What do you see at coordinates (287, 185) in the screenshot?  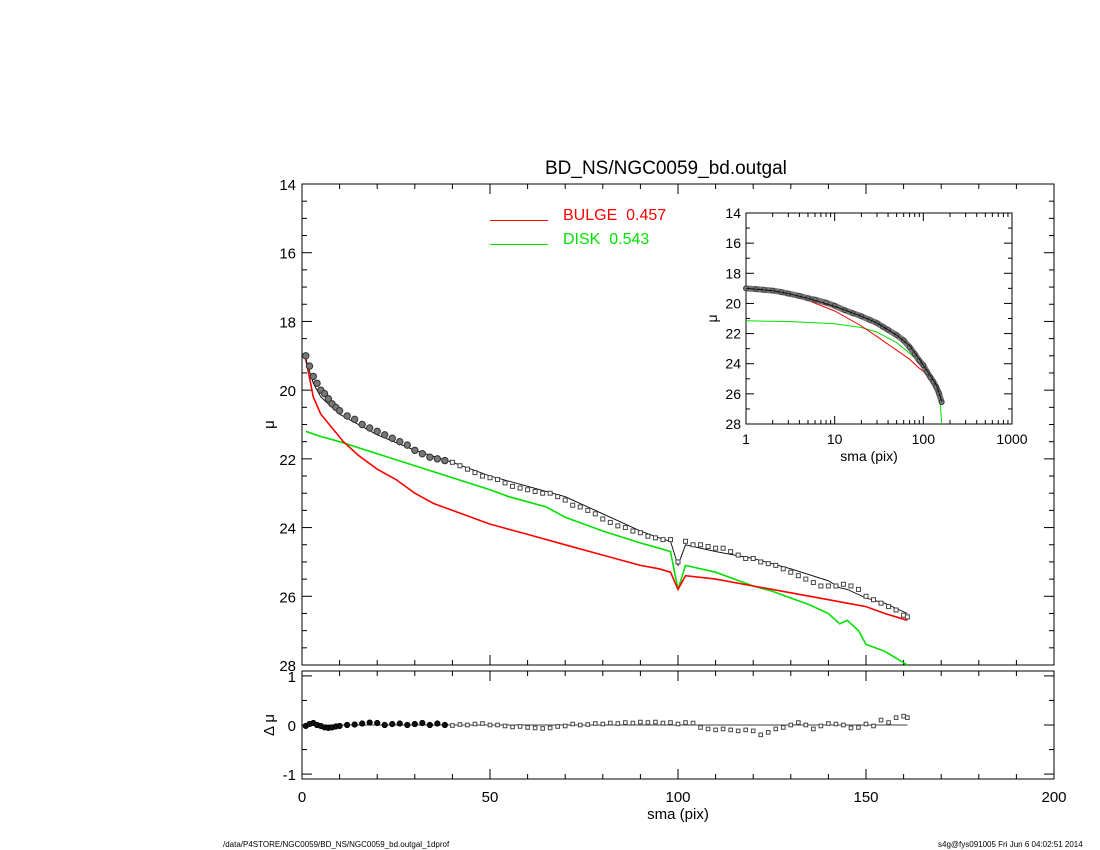 I see `y-tick-label: 14` at bounding box center [287, 185].